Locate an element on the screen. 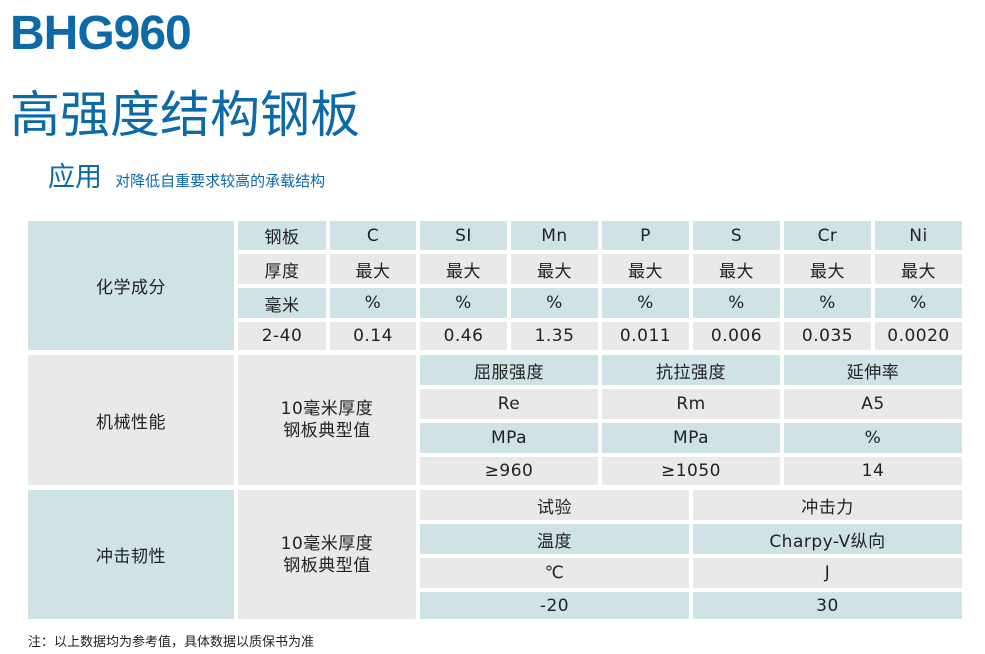 This screenshot has height=654, width=985. chem-header-cell: Ni is located at coordinates (918, 235).